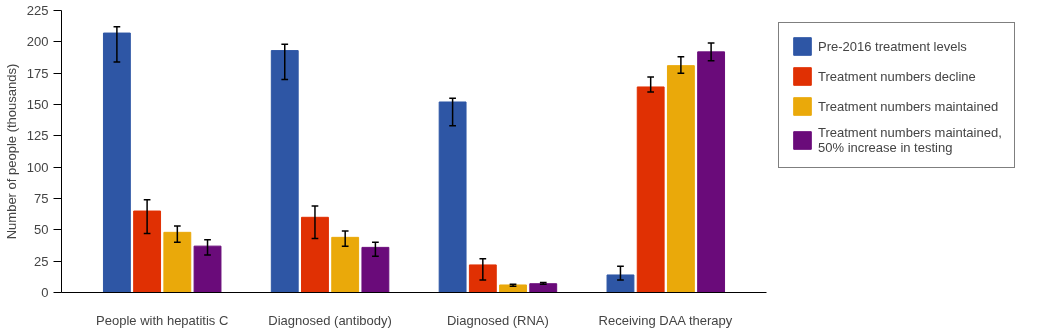 This screenshot has width=1064, height=332. What do you see at coordinates (897, 76) in the screenshot?
I see `legend-label: Treatment numbers decline` at bounding box center [897, 76].